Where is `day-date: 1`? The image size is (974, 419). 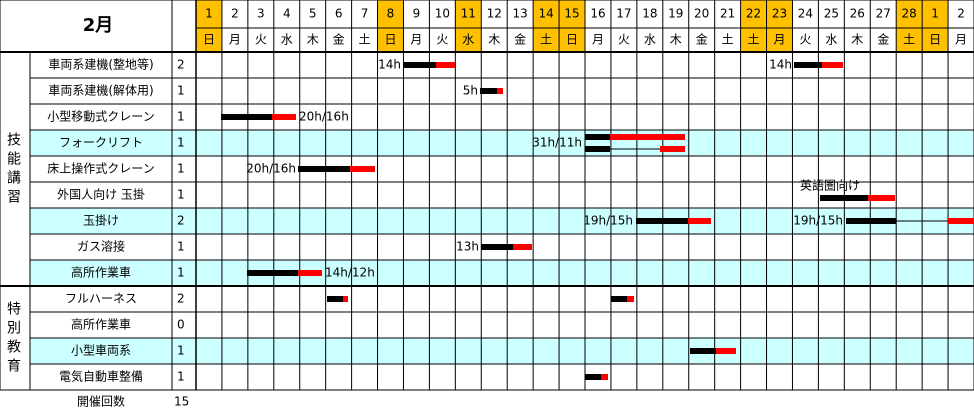
day-date: 1 is located at coordinates (935, 14).